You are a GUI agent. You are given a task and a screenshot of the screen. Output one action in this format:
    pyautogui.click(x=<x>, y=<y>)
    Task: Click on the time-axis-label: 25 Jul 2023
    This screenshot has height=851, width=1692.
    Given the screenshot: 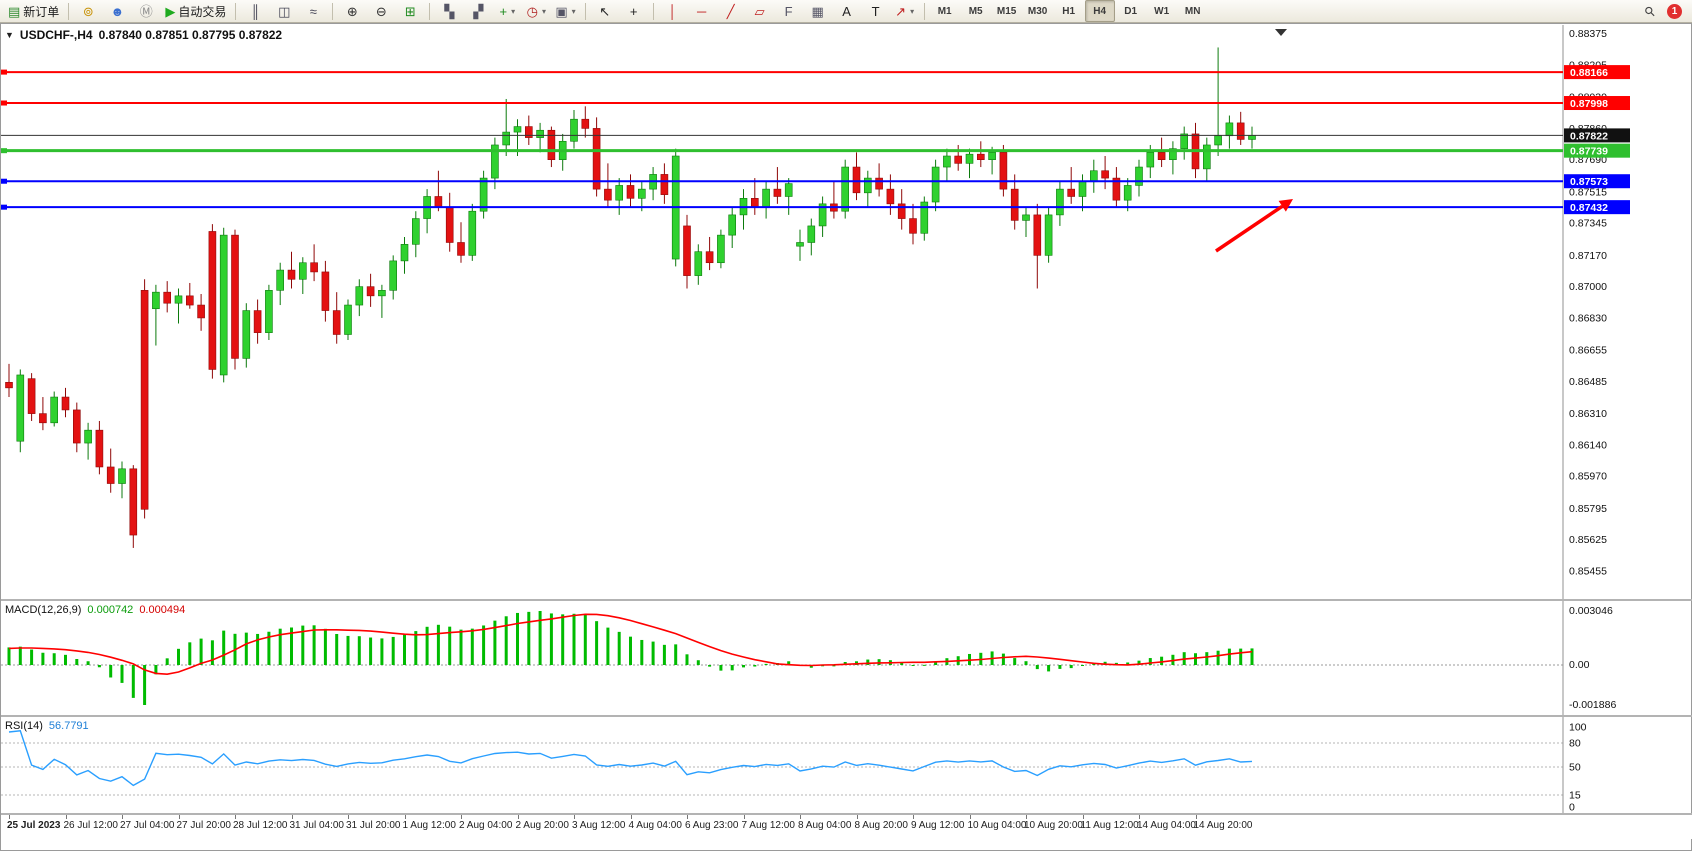 What is the action you would take?
    pyautogui.click(x=34, y=825)
    